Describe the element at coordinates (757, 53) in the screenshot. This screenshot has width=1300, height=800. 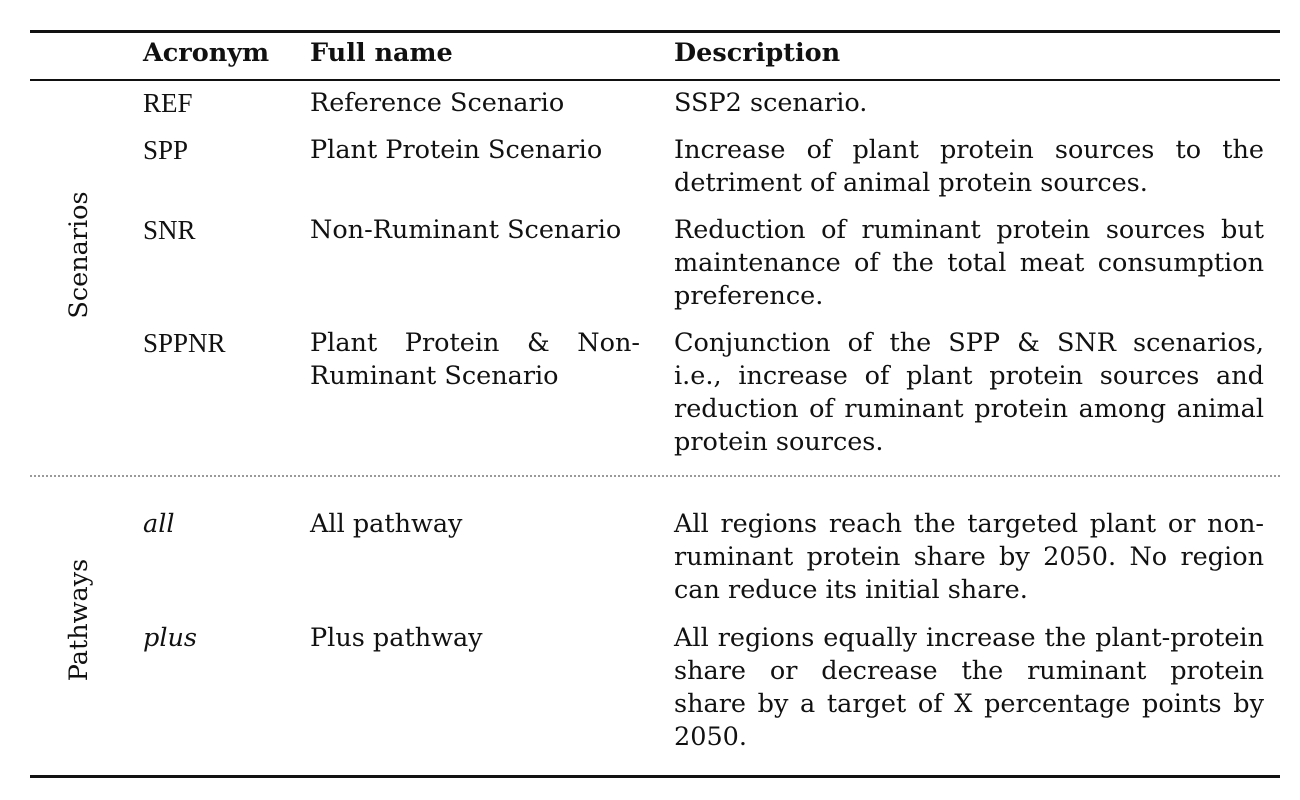
I see `header-description: Description` at that location.